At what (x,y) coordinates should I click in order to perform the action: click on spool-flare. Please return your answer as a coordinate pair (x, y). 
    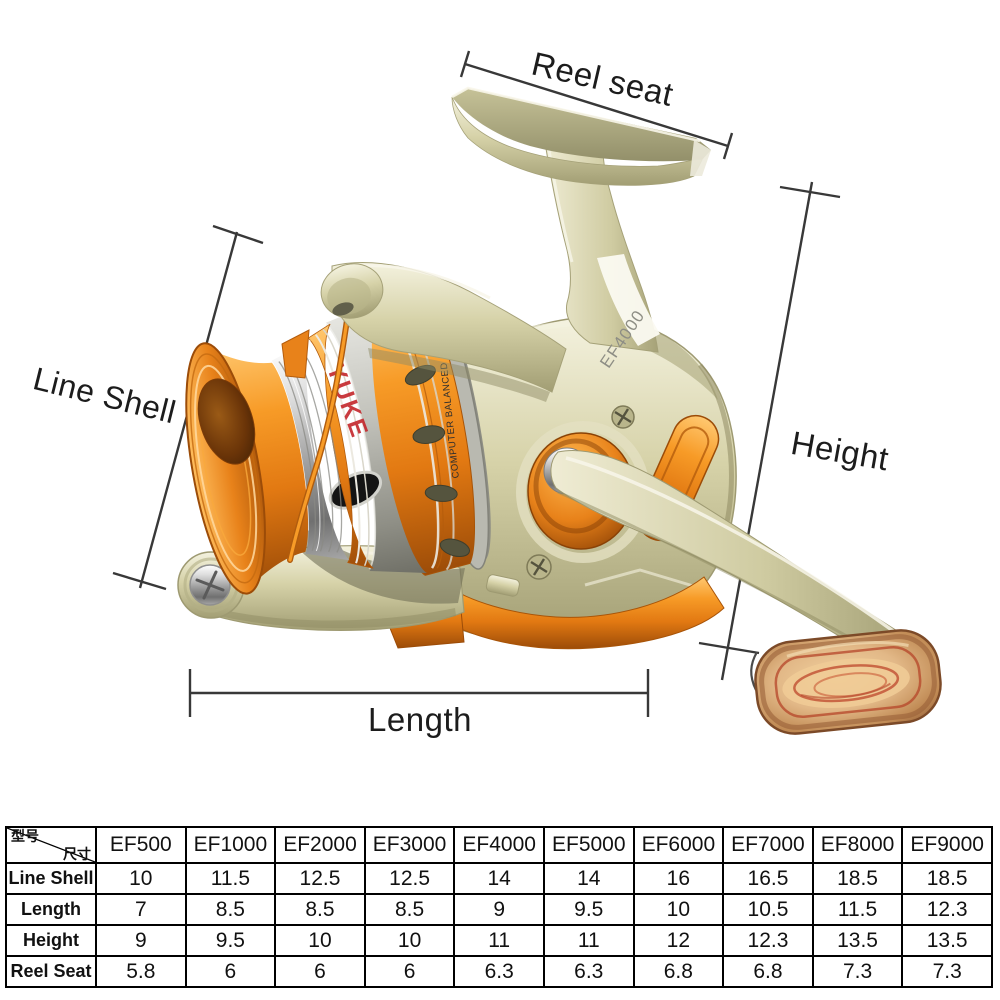
    Looking at the image, I should click on (247, 468).